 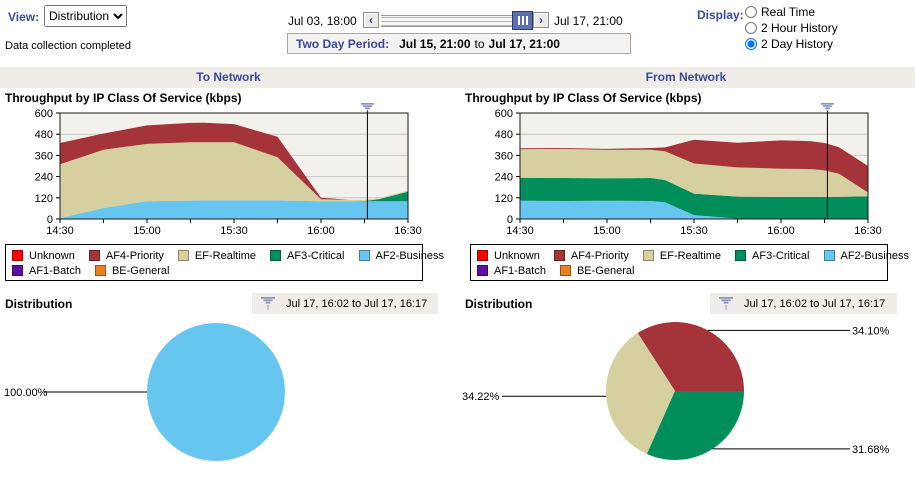 I want to click on y-tick-label: 0, so click(x=50, y=220).